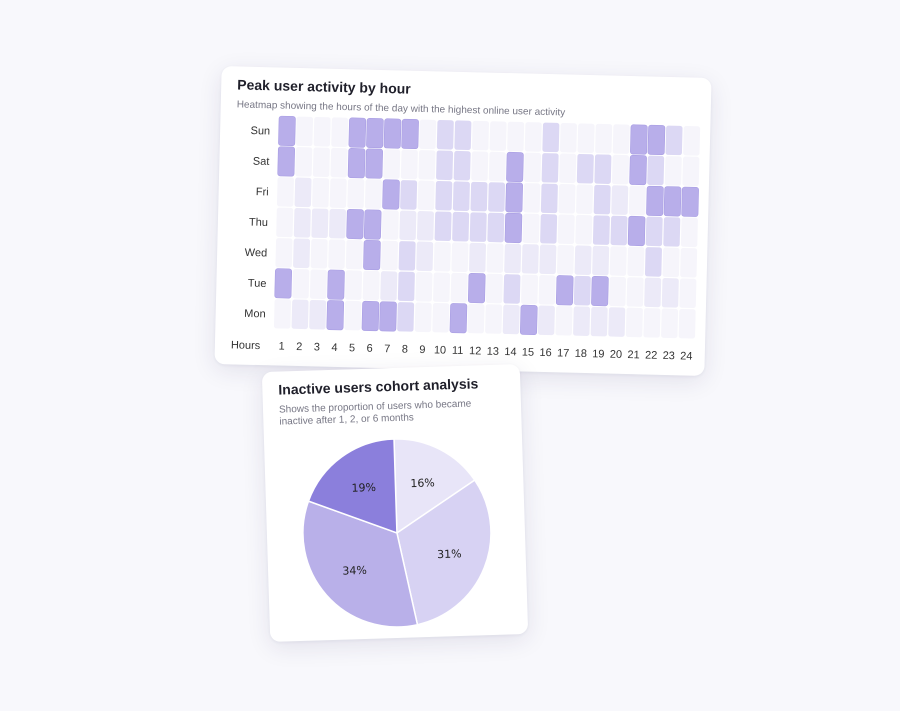 This screenshot has width=900, height=711. What do you see at coordinates (334, 348) in the screenshot?
I see `heatmap-hour-label: 4` at bounding box center [334, 348].